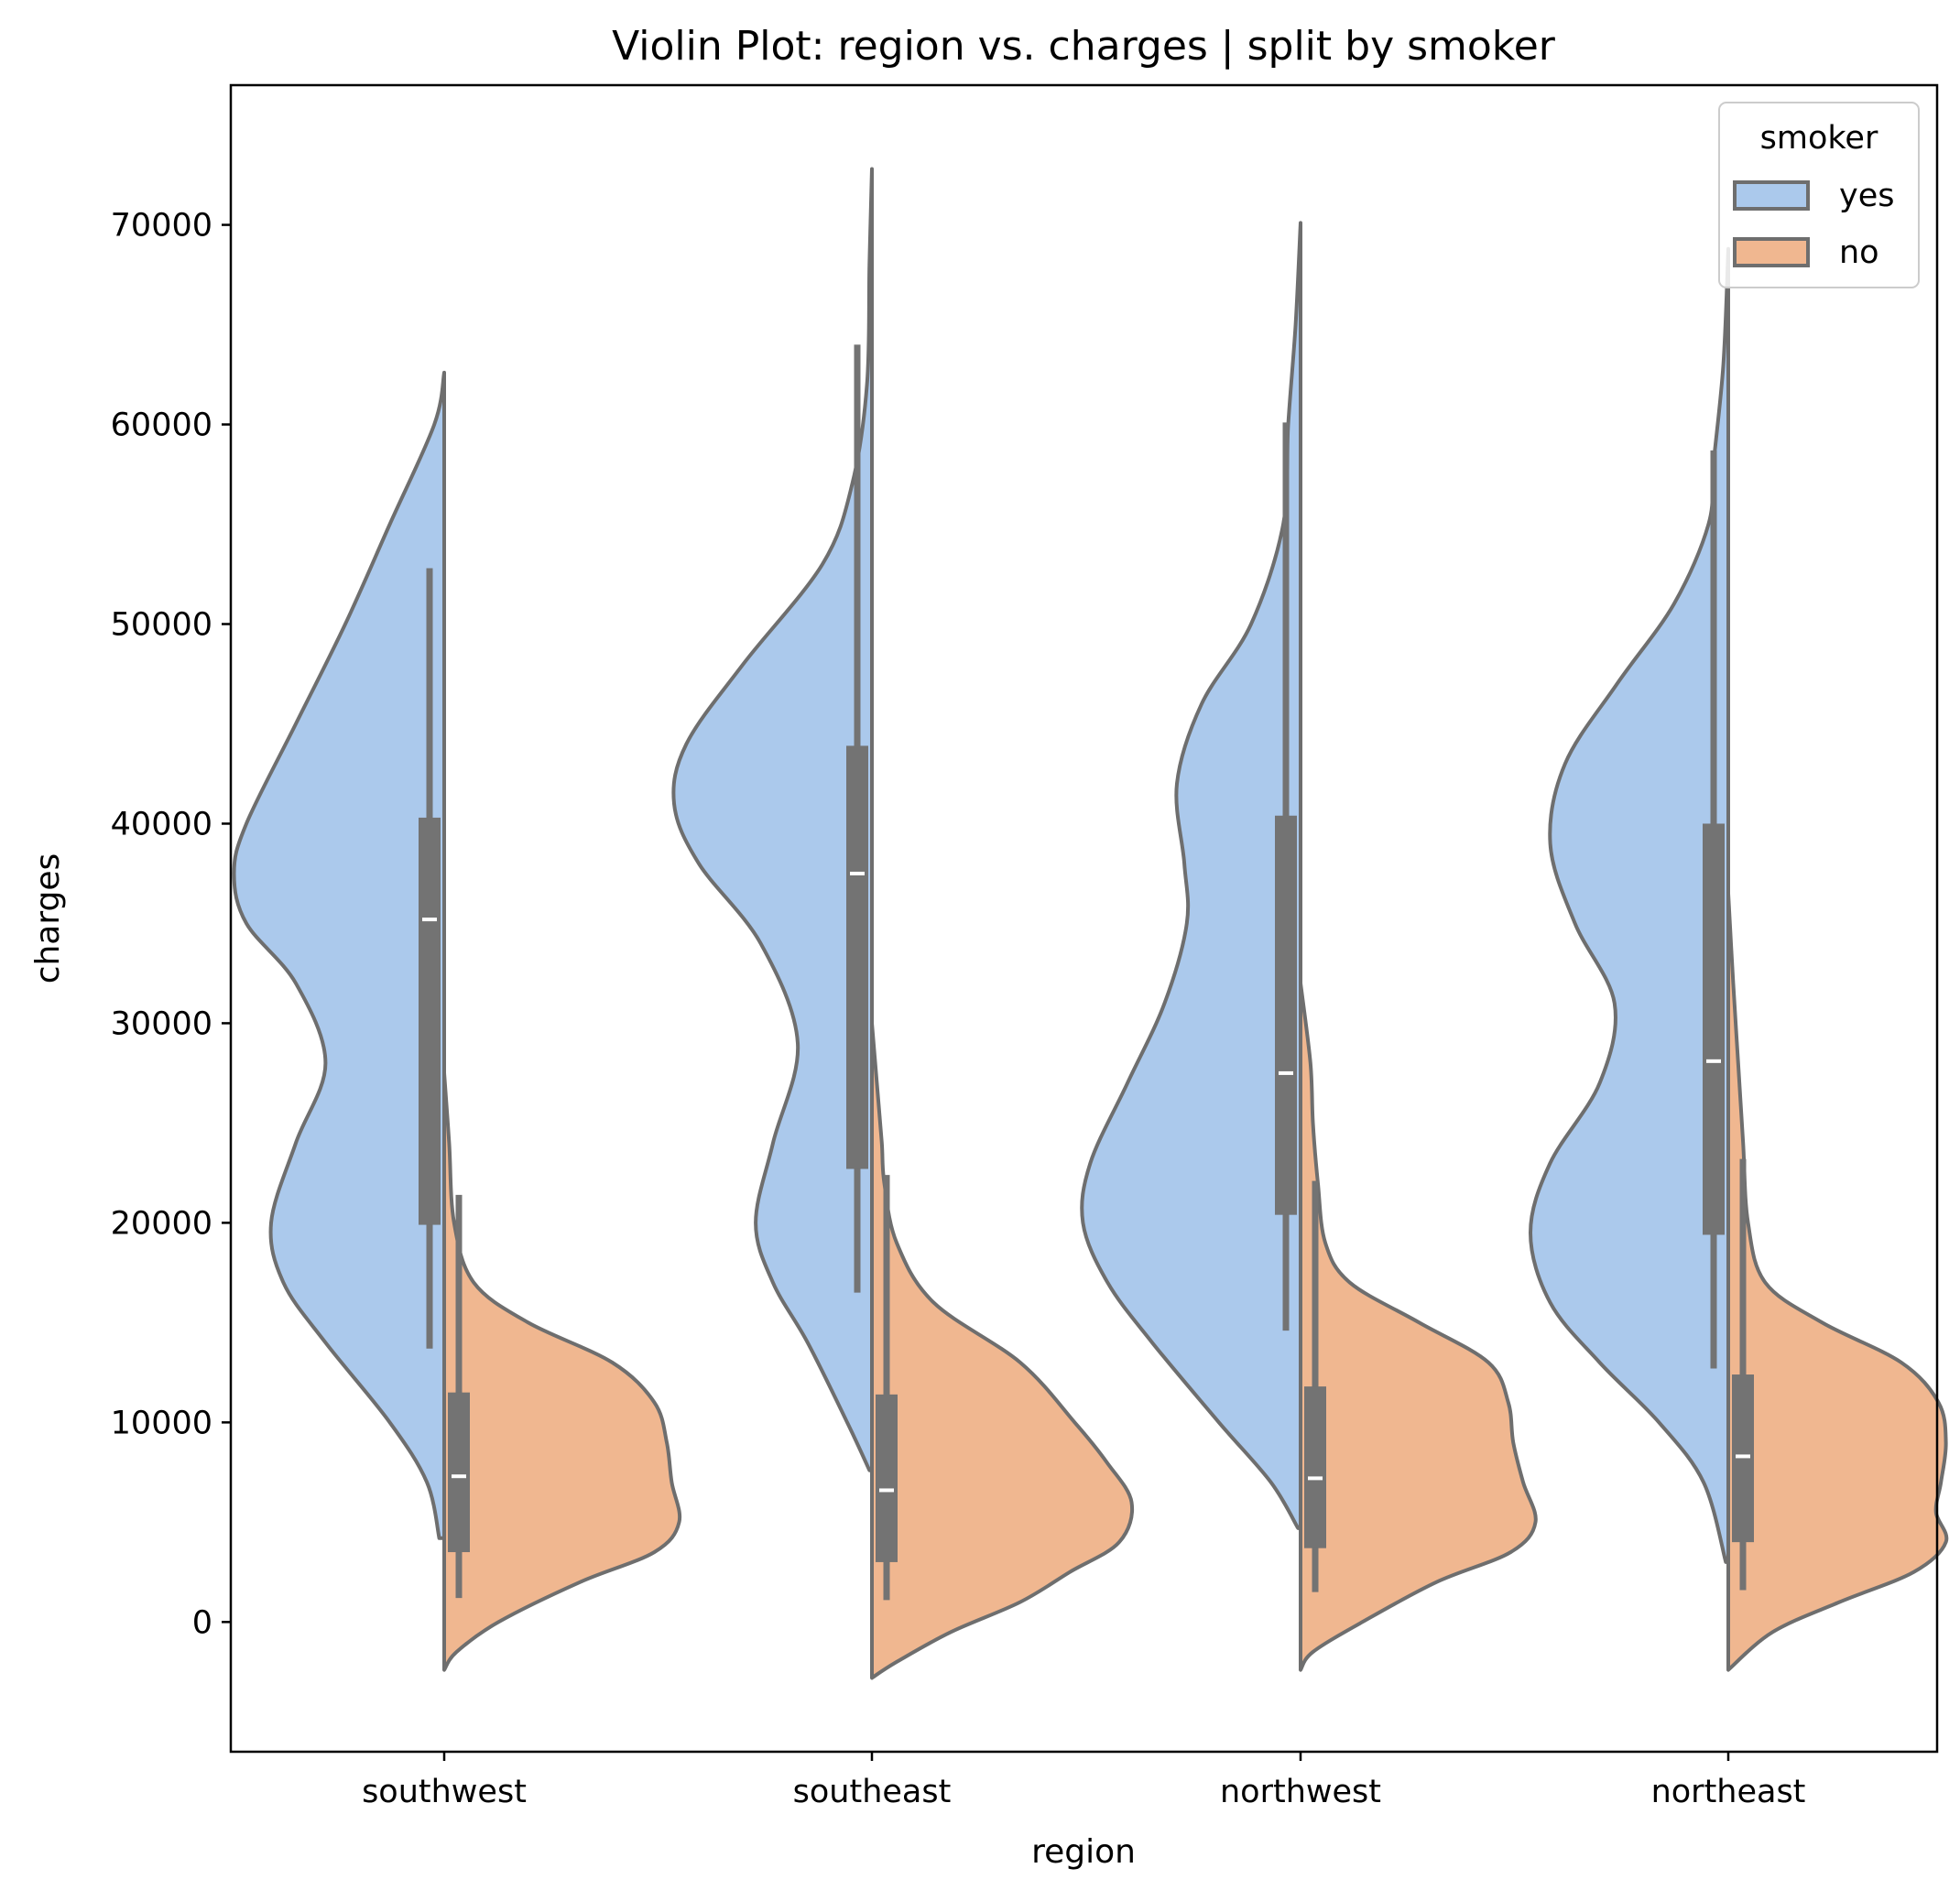  I want to click on x-tick-label-southeast: southeast, so click(872, 1792).